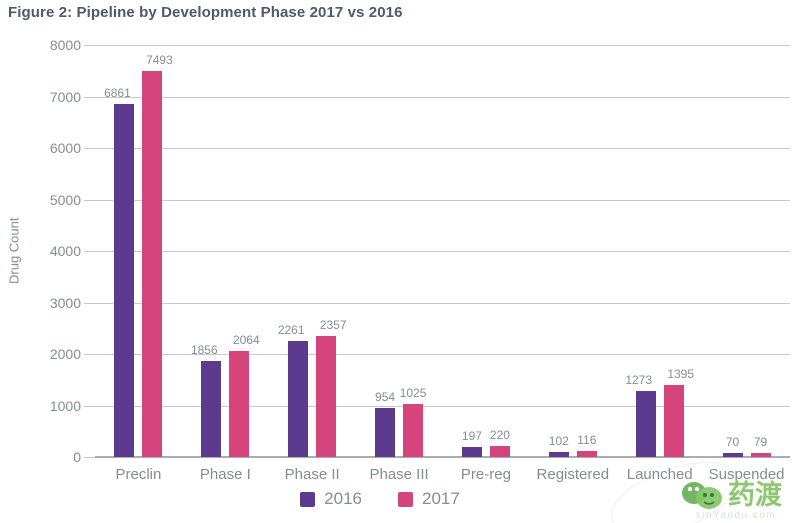  Describe the element at coordinates (732, 442) in the screenshot. I see `value-label: 70` at that location.